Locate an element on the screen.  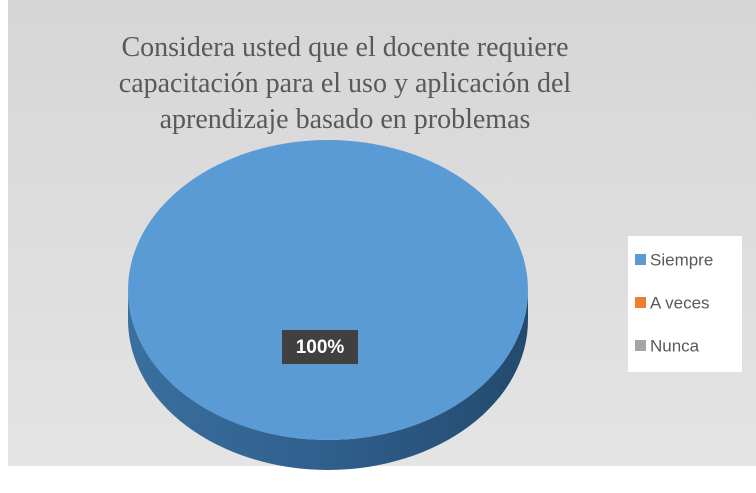
data-label-box is located at coordinates (320, 347).